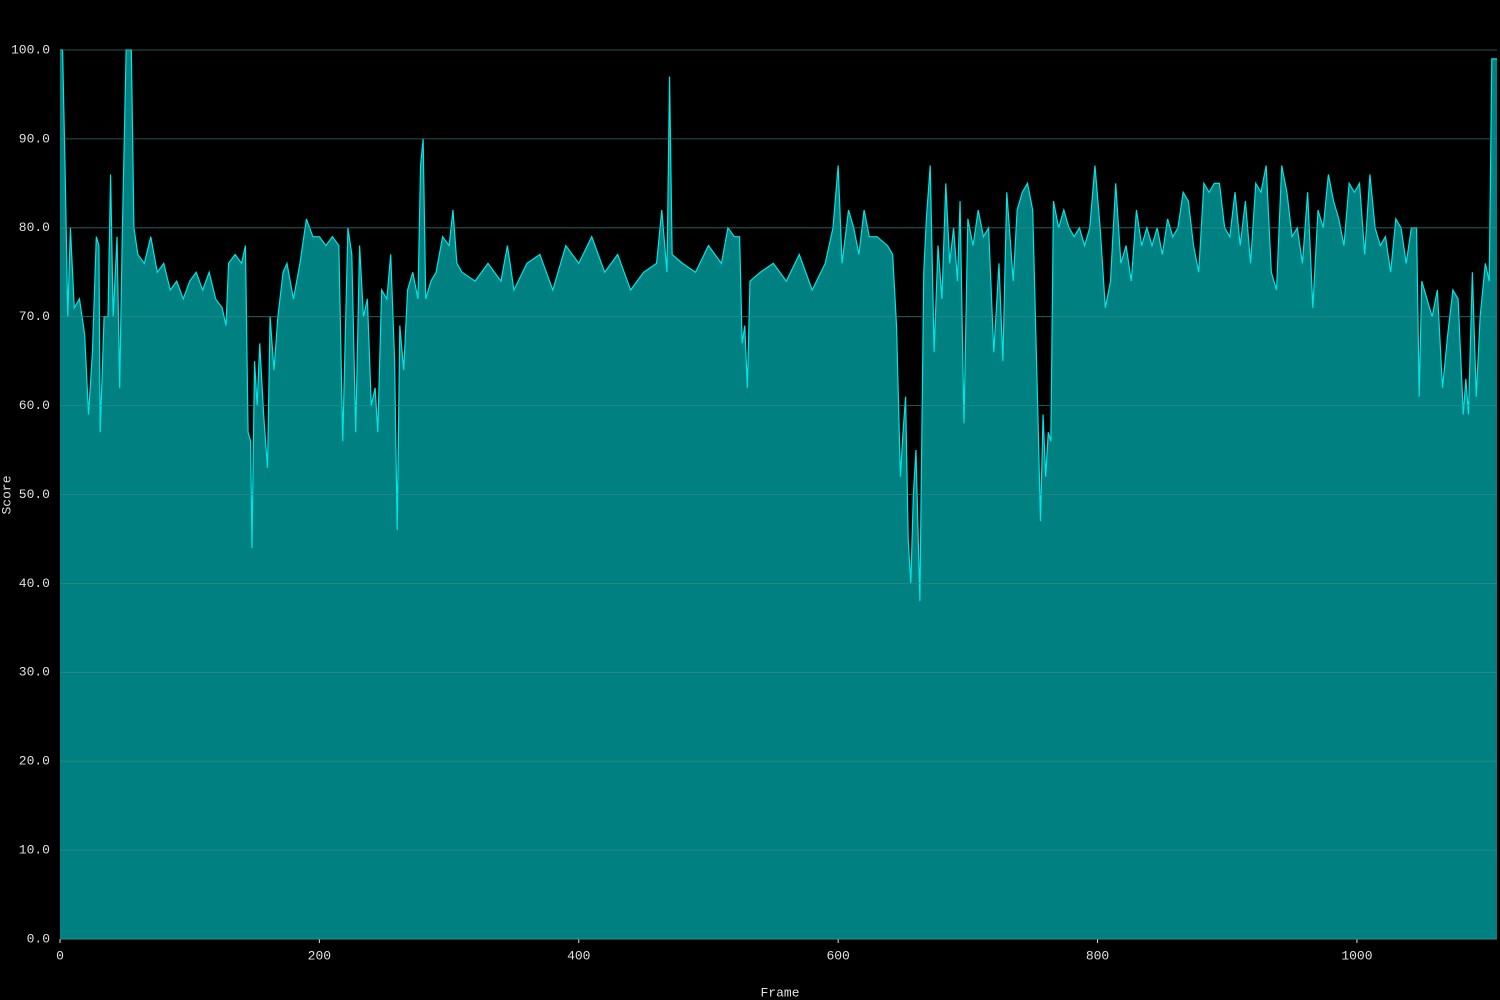 The height and width of the screenshot is (1000, 1500). What do you see at coordinates (779, 992) in the screenshot?
I see `x-axis-label: Frame` at bounding box center [779, 992].